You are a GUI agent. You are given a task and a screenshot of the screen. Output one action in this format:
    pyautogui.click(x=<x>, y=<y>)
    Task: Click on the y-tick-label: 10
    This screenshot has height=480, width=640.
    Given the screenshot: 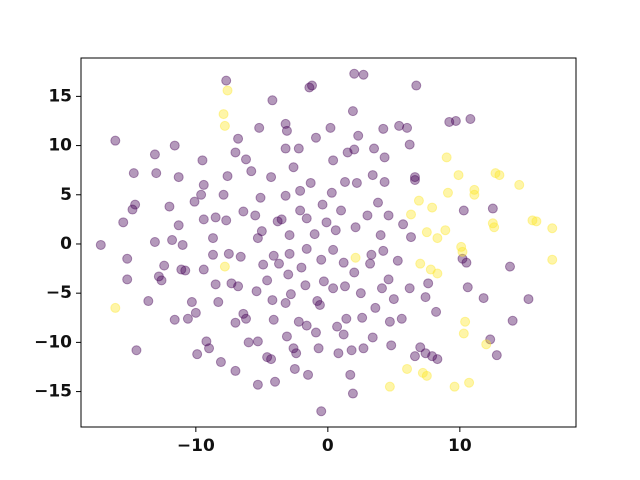 What is the action you would take?
    pyautogui.click(x=60, y=146)
    